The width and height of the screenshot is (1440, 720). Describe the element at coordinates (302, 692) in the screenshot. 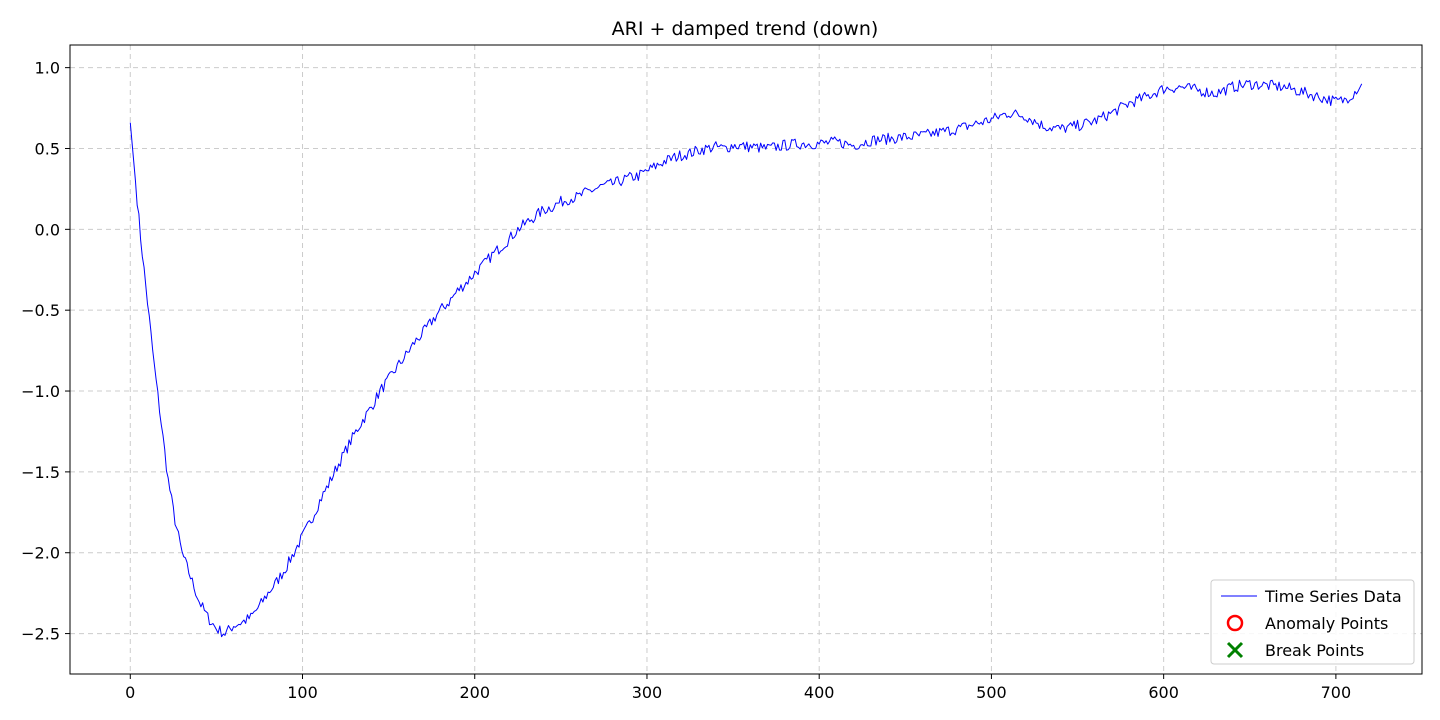

I see `x-tick-label: 100` at that location.